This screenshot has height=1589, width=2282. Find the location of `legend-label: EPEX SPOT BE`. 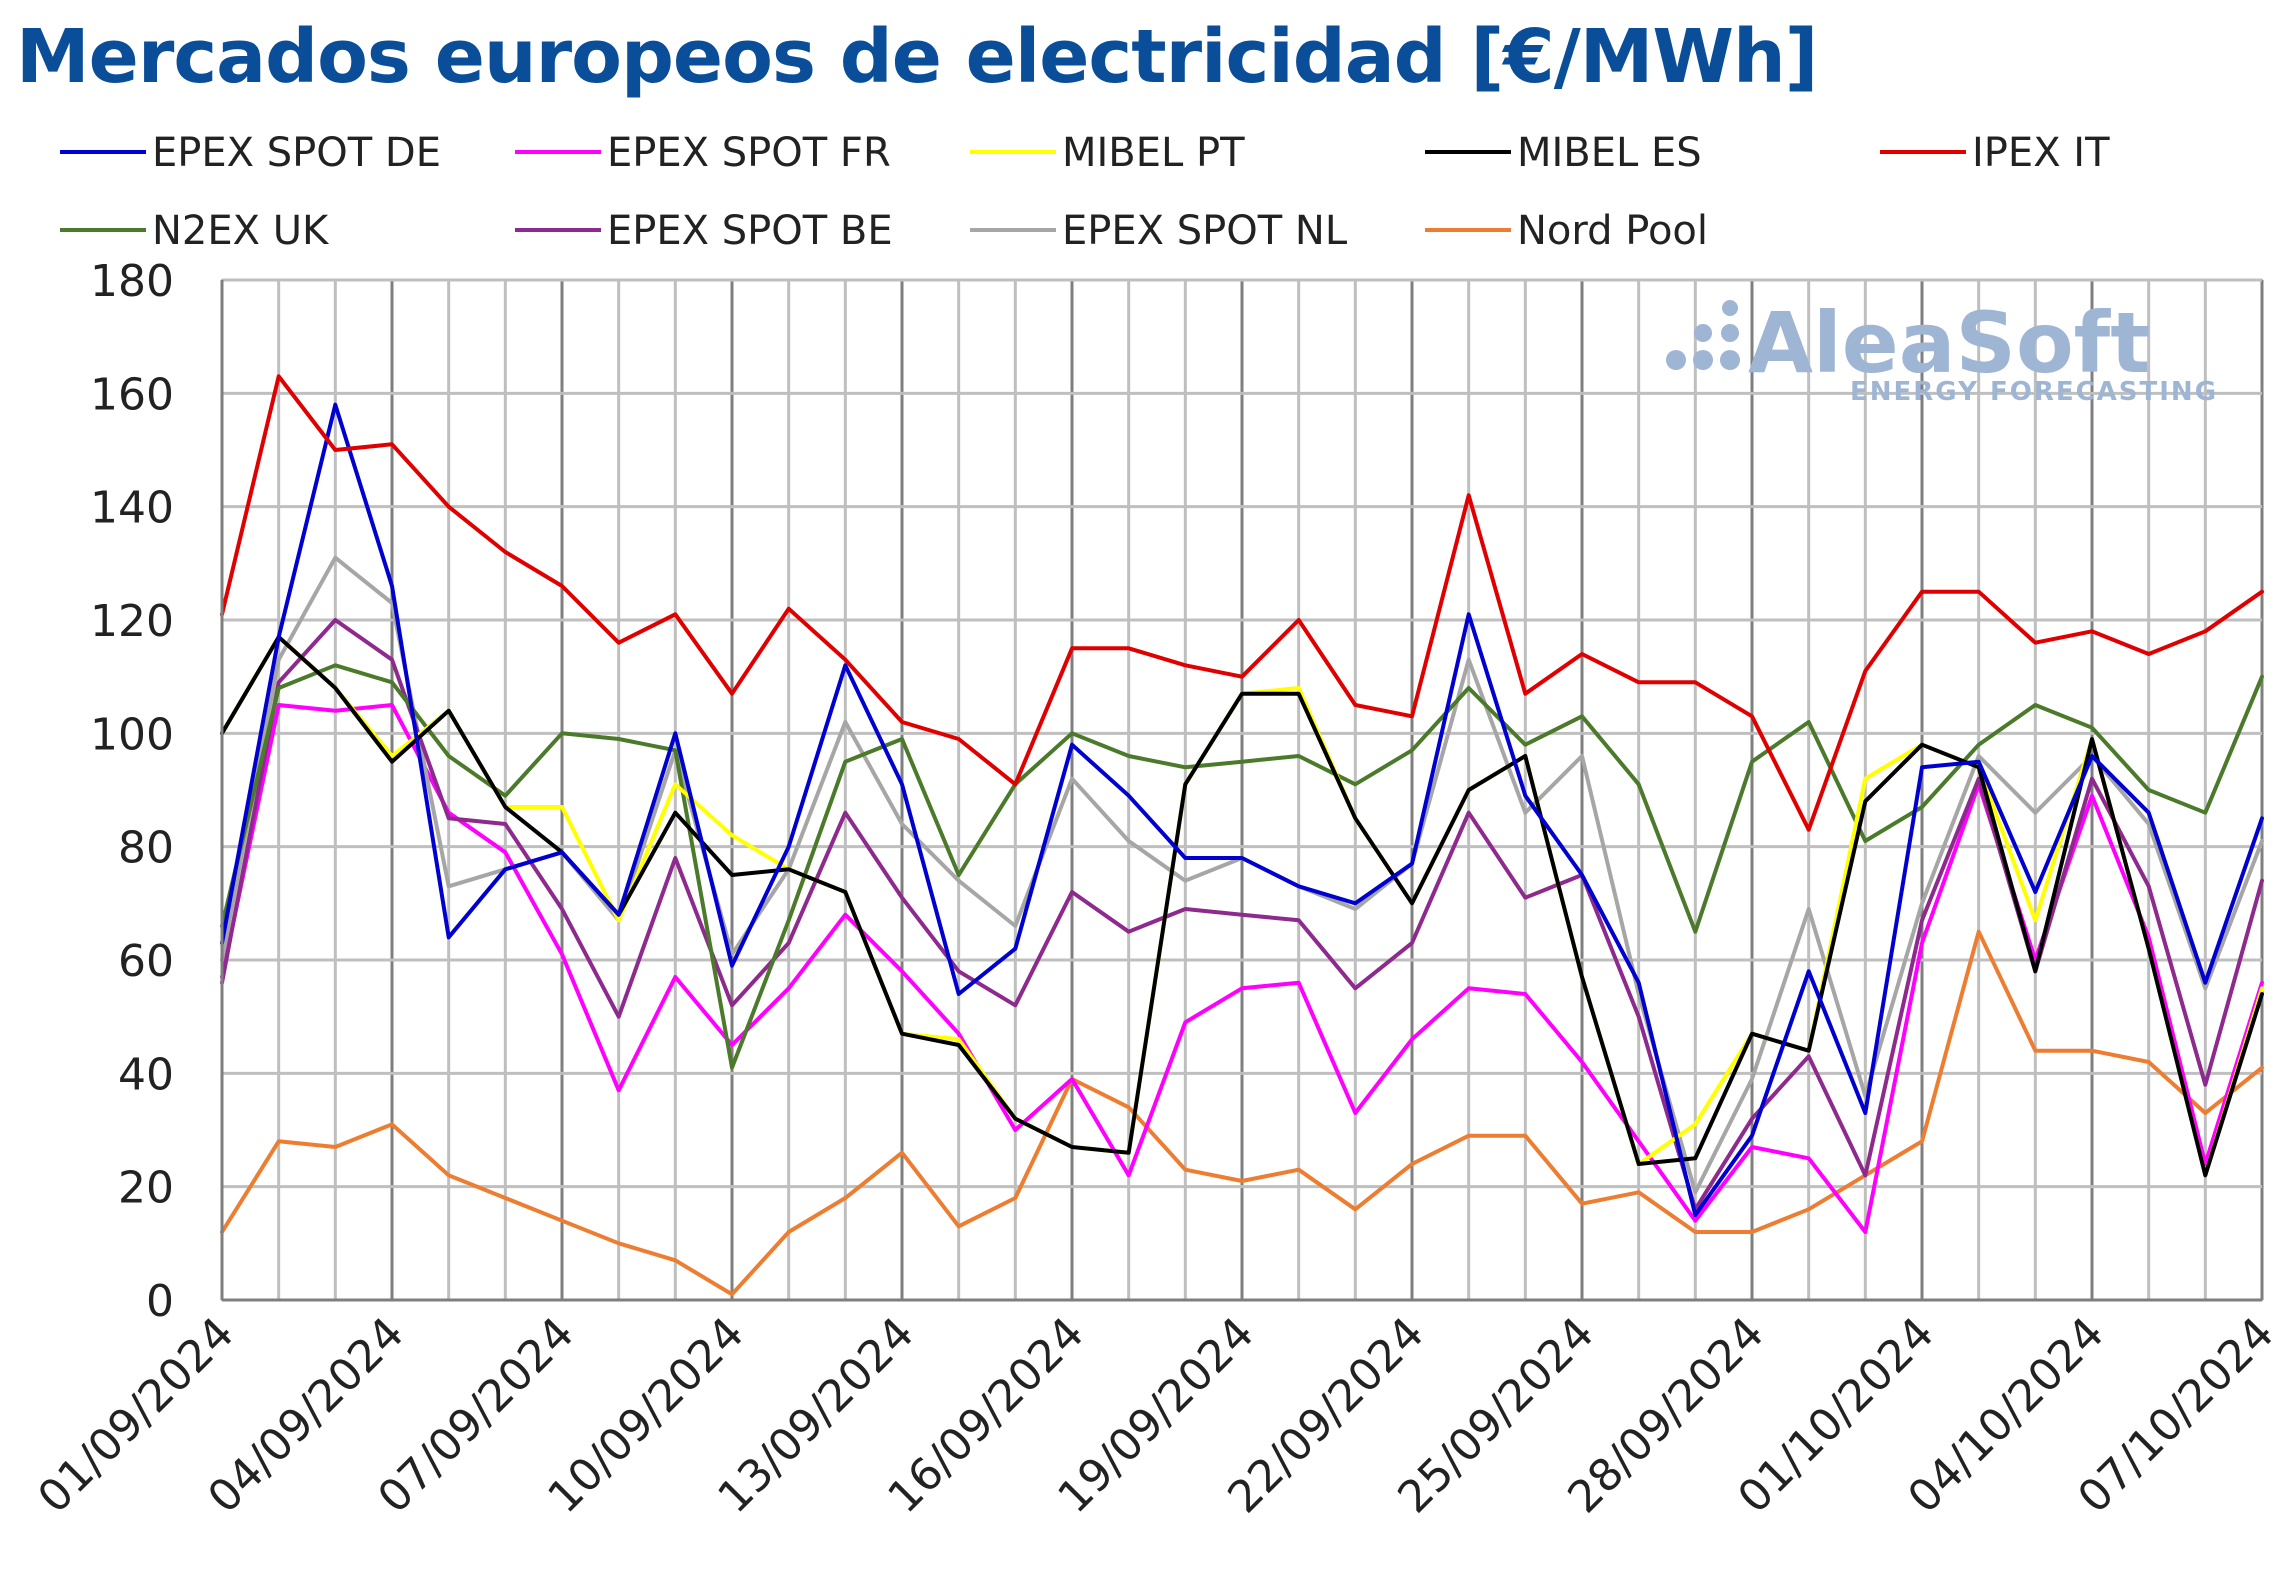

legend-label: EPEX SPOT BE is located at coordinates (750, 231).